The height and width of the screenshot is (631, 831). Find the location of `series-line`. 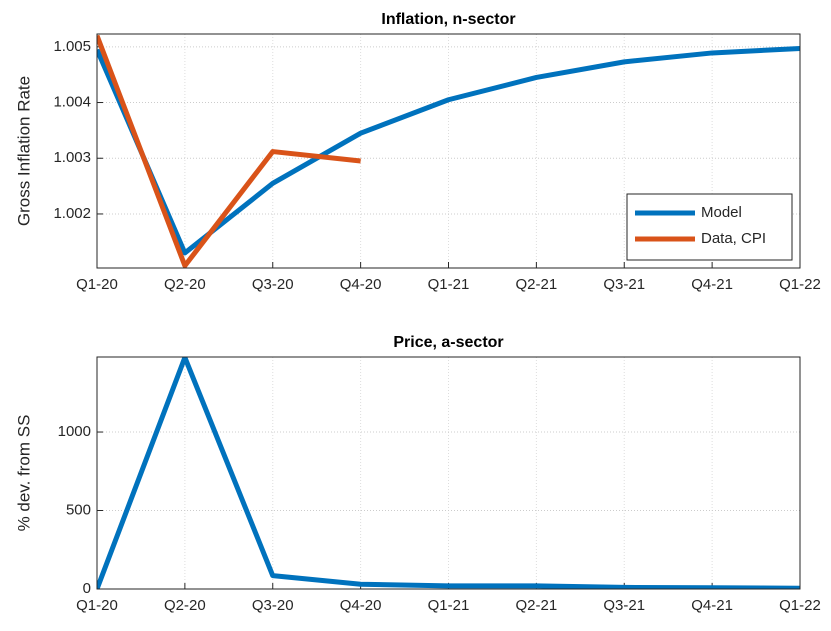

series-line is located at coordinates (229, 151).